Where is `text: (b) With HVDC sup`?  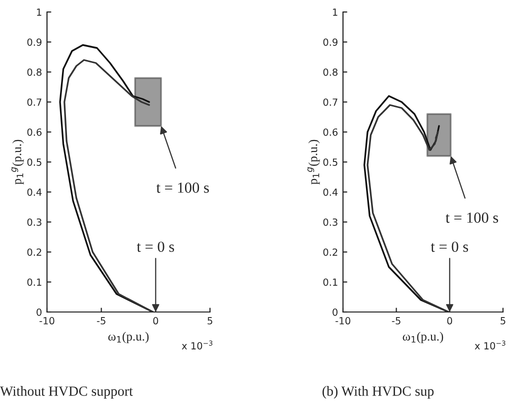 text: (b) With HVDC sup is located at coordinates (378, 392).